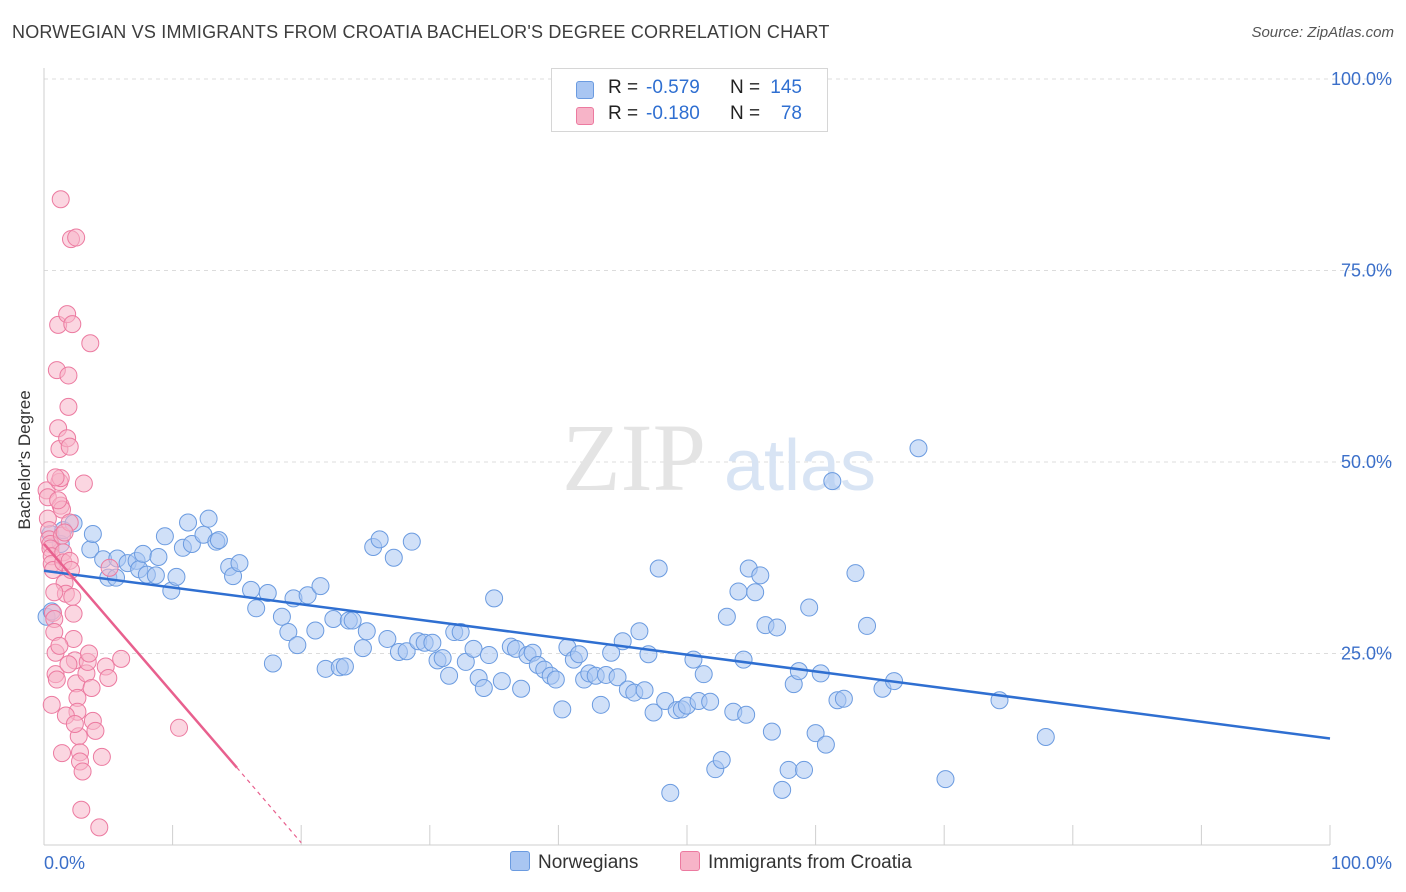 The height and width of the screenshot is (892, 1406). I want to click on y-tick-label: 100.0%, so click(1361, 79).